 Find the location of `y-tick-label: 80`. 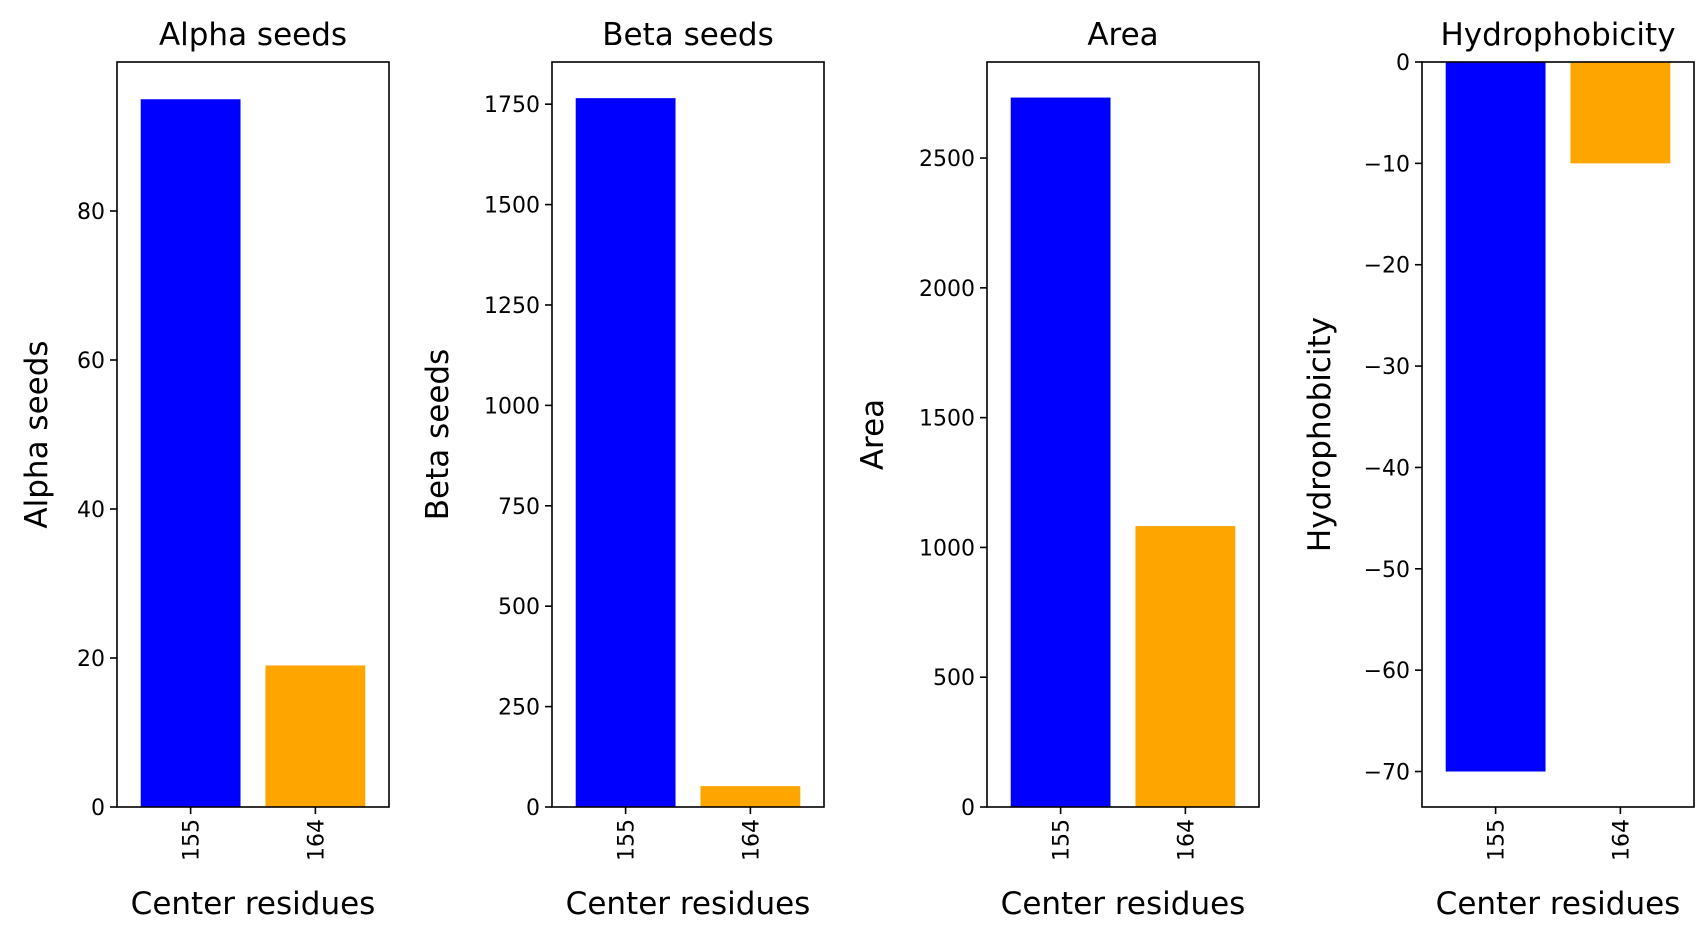

y-tick-label: 80 is located at coordinates (91, 212).